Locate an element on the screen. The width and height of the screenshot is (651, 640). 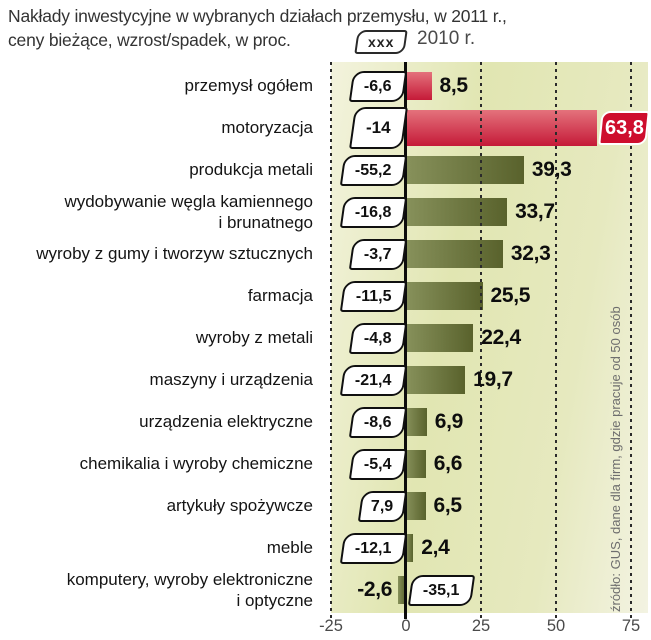
x-tick-label: 50 is located at coordinates (556, 626).